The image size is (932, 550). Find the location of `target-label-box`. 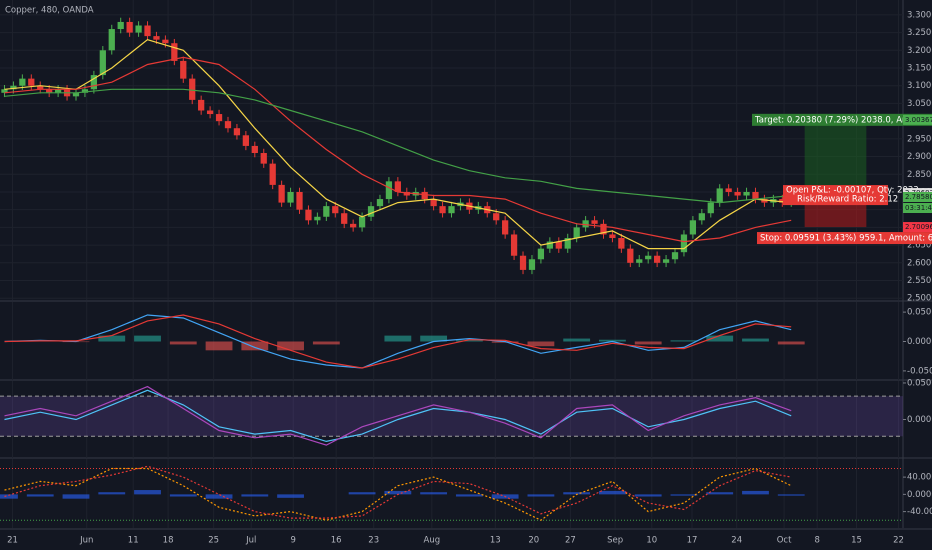

target-label-box is located at coordinates (842, 119).